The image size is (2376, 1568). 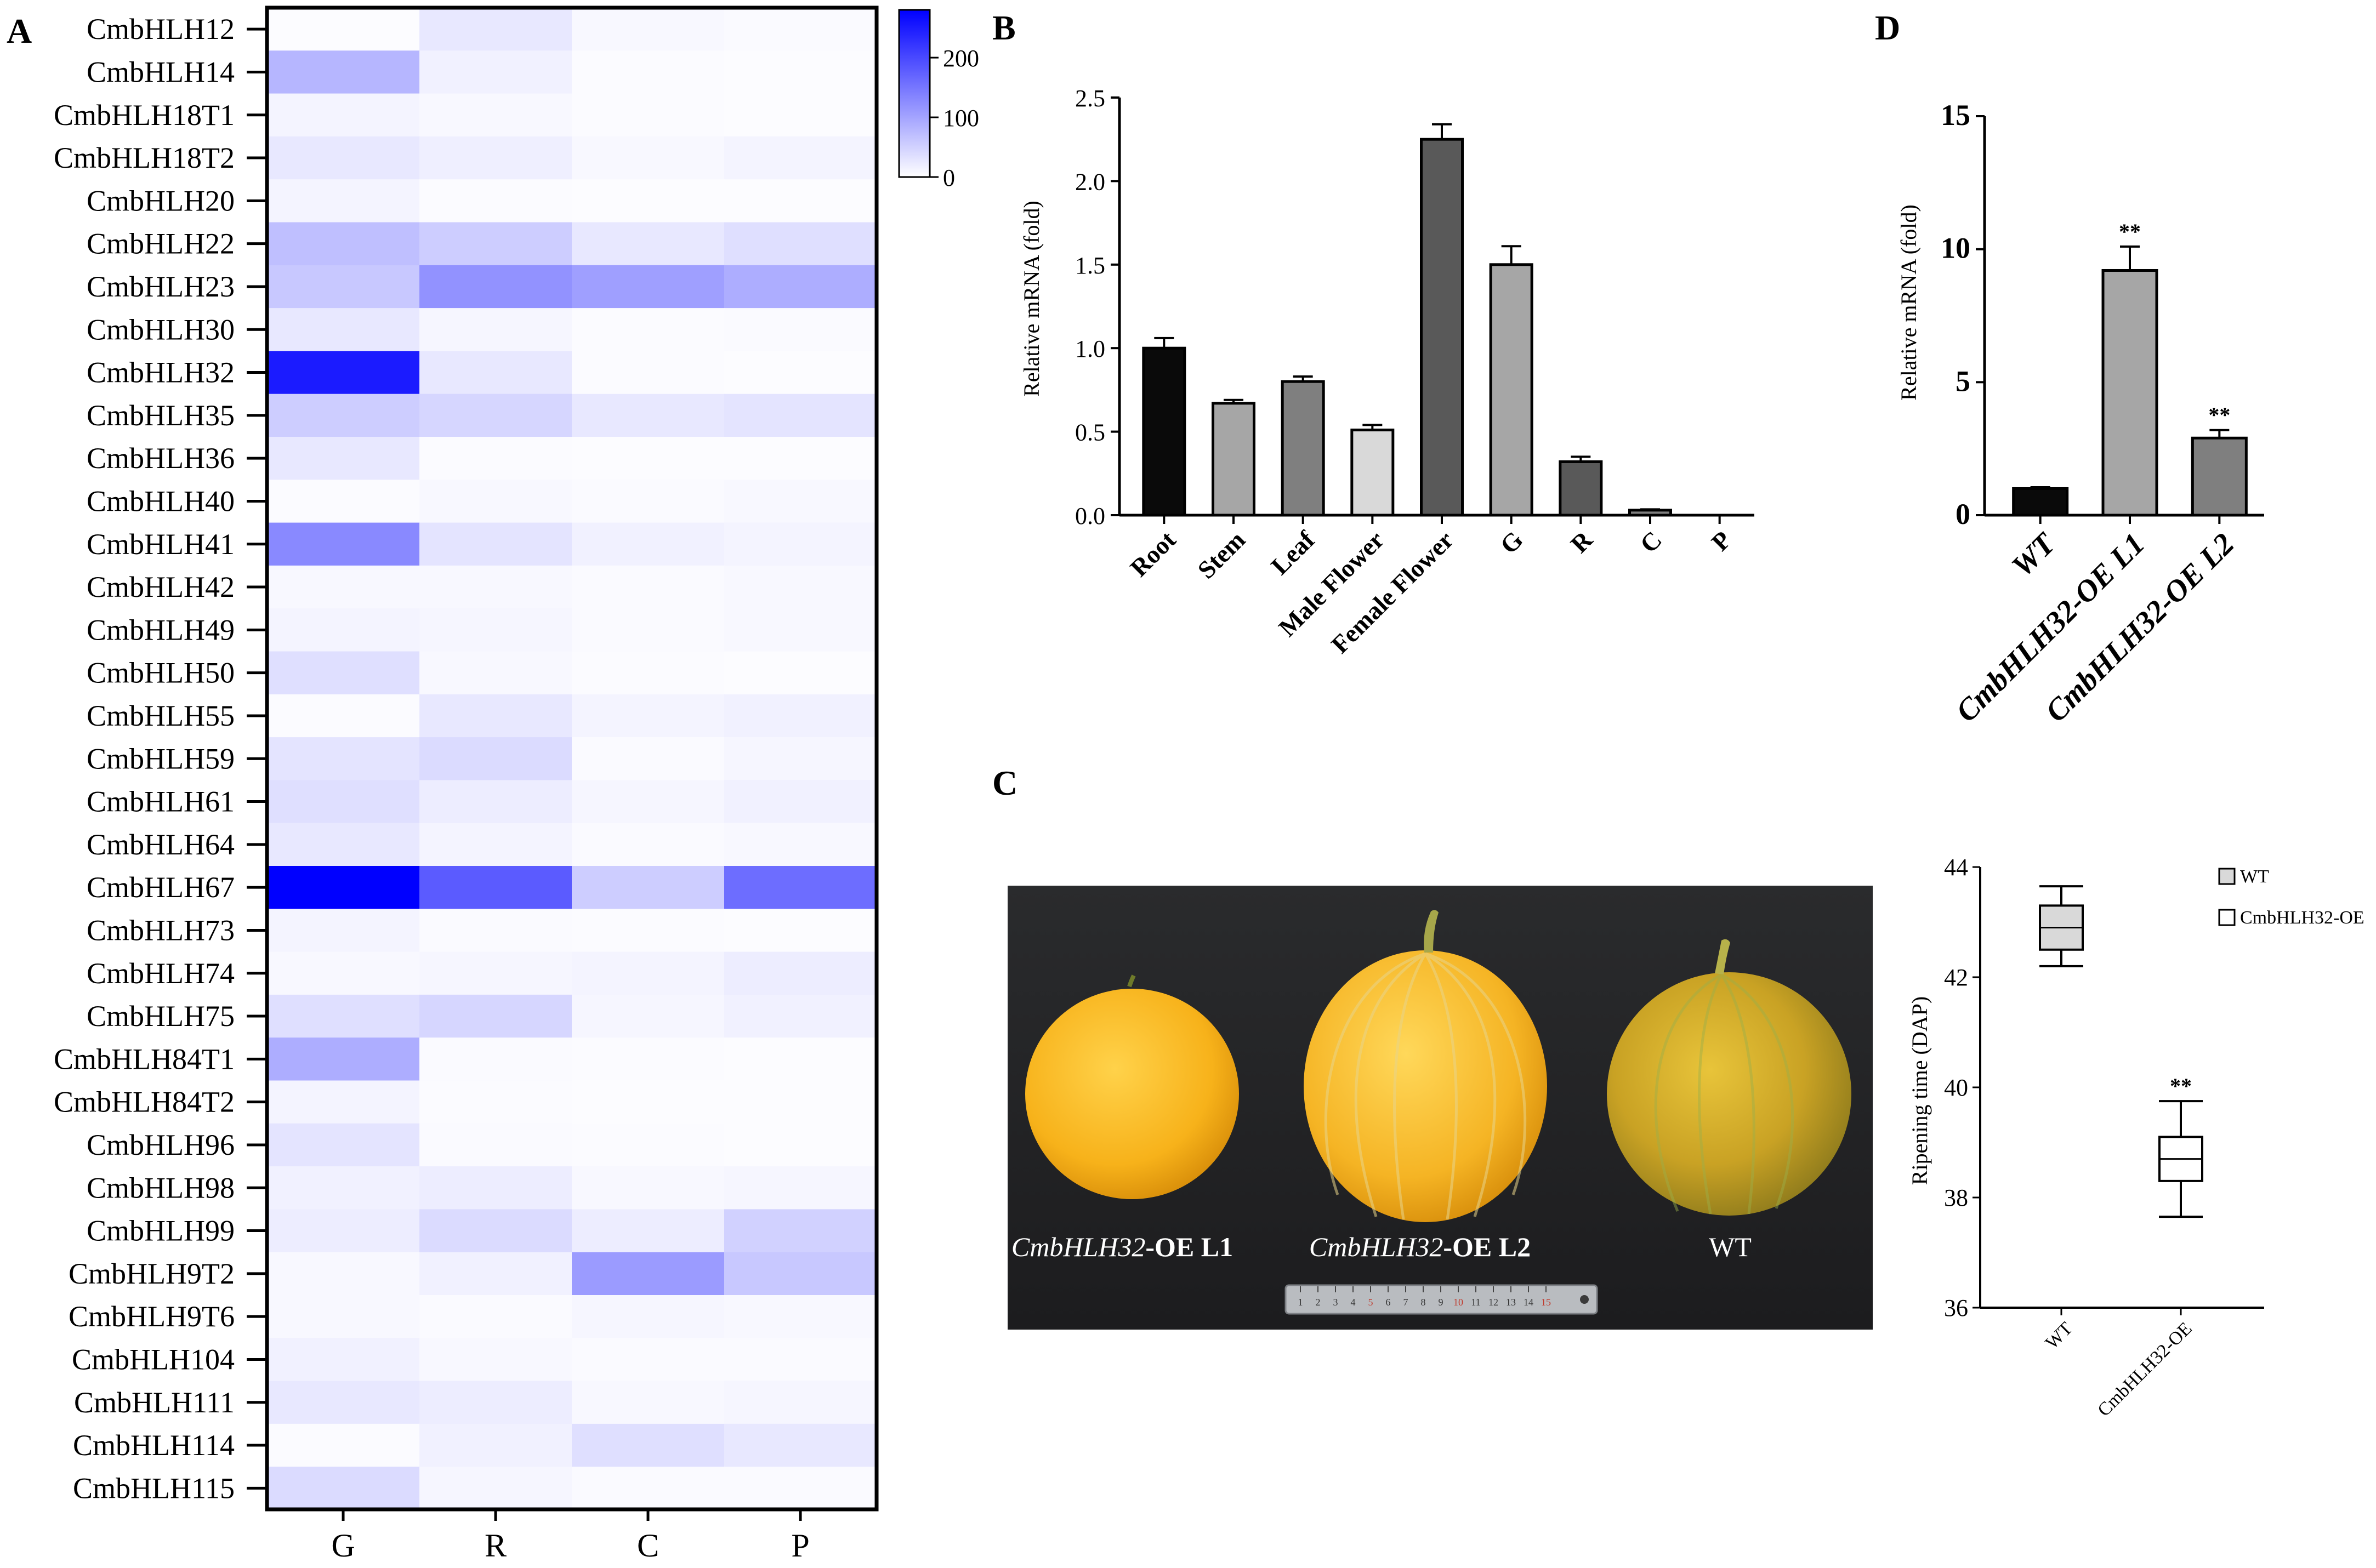 What do you see at coordinates (1189, 1246) in the screenshot?
I see `photo-label-l1-rest: -OE L1` at bounding box center [1189, 1246].